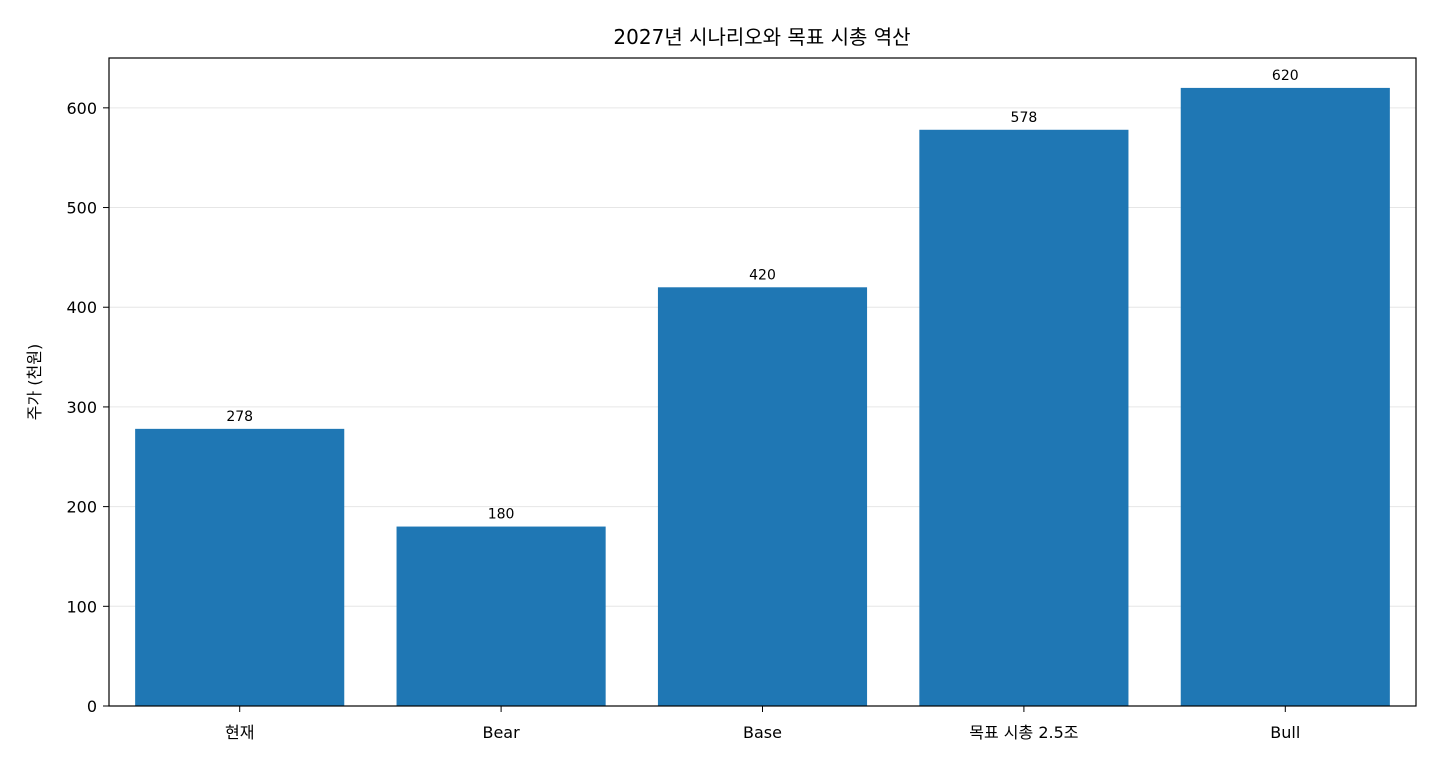 The width and height of the screenshot is (1440, 768). I want to click on chart-title: 2027년 시나리오와 목표 시총 역산, so click(761, 37).